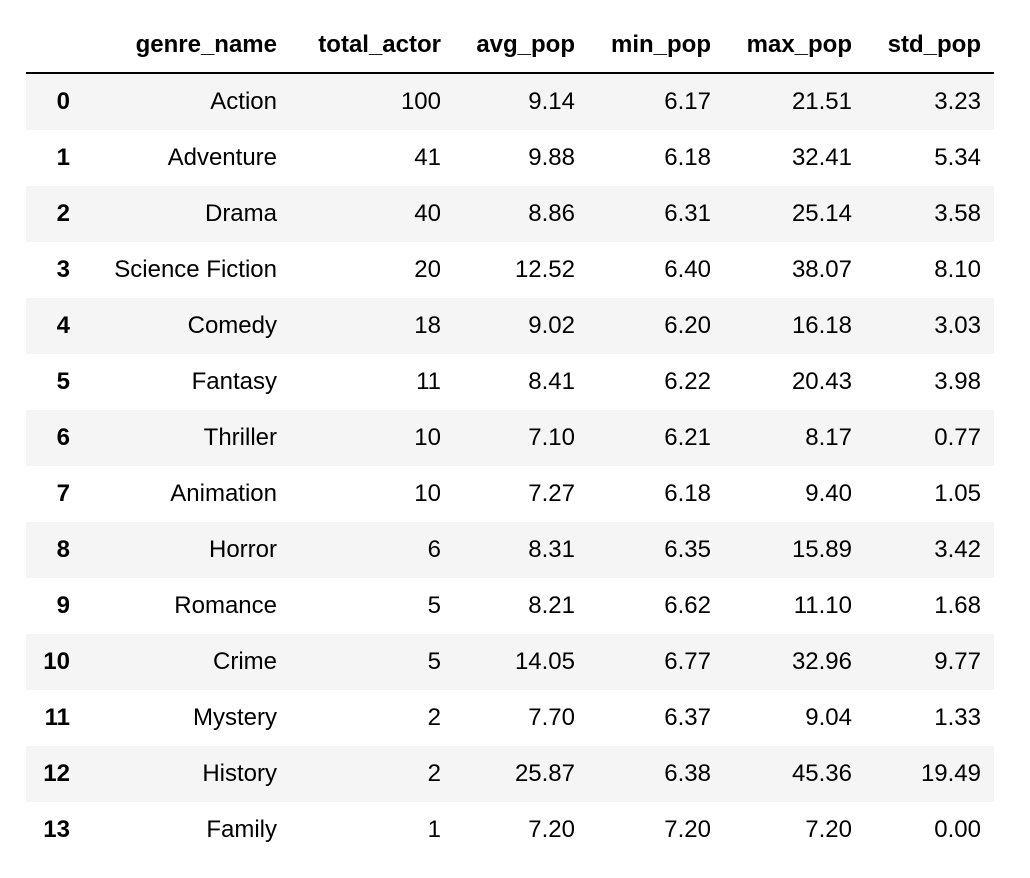 The image size is (1030, 878). I want to click on cell-avg-pop: 7.70, so click(551, 717).